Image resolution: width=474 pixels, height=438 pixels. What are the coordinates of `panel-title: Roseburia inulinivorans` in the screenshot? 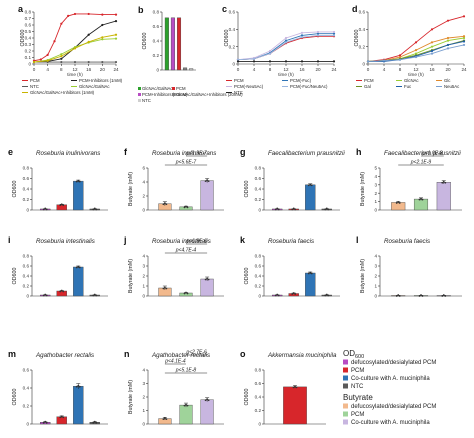 It's located at (184, 153).